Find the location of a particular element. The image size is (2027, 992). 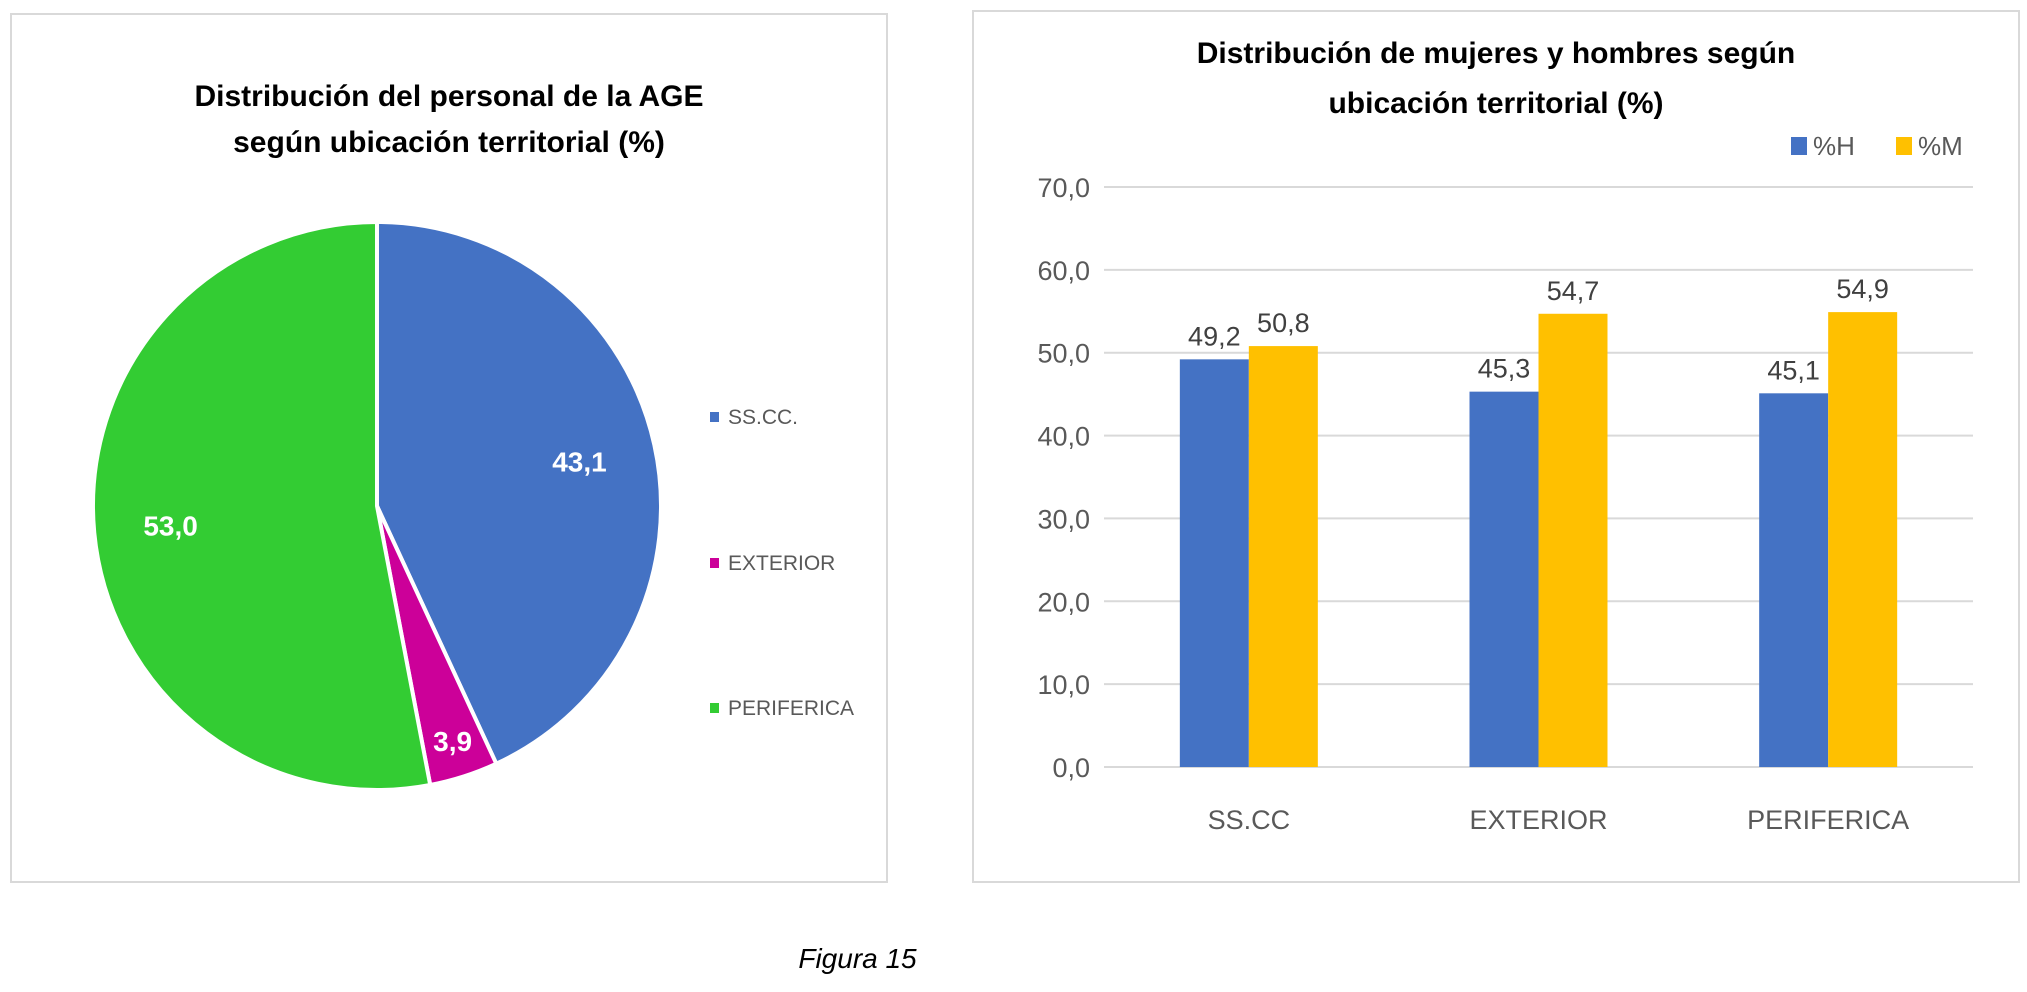

bar-M-sscc is located at coordinates (1283, 556).